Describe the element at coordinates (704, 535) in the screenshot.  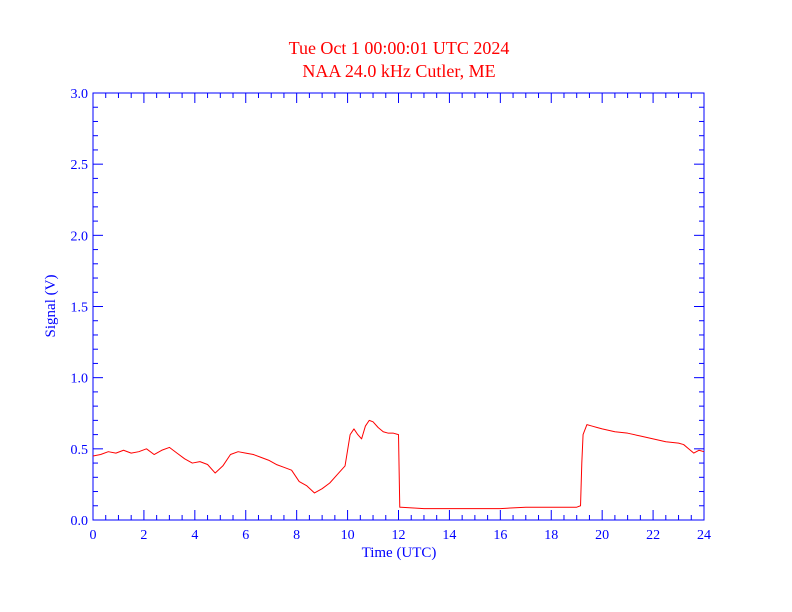
I see `x-tick-label: 24` at that location.